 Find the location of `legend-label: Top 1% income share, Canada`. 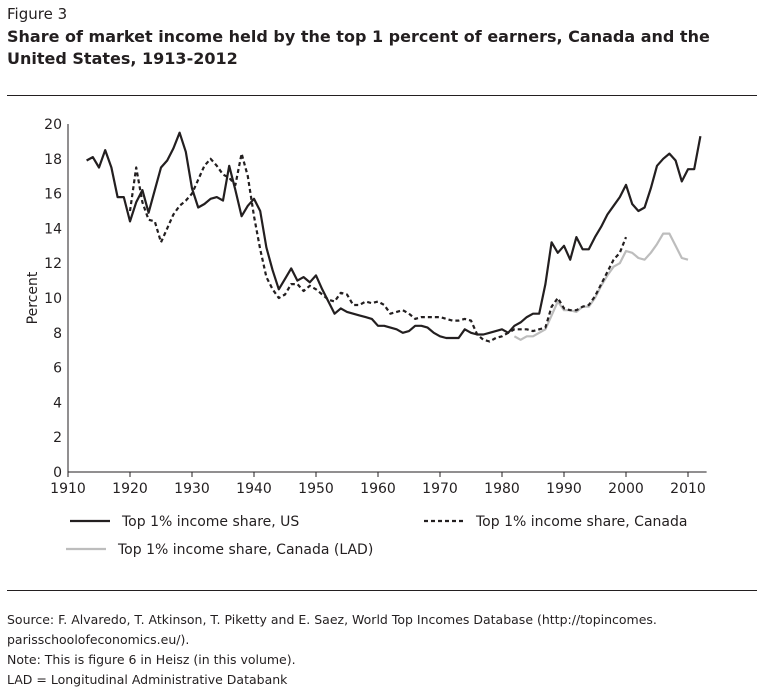

legend-label: Top 1% income share, Canada is located at coordinates (581, 522).